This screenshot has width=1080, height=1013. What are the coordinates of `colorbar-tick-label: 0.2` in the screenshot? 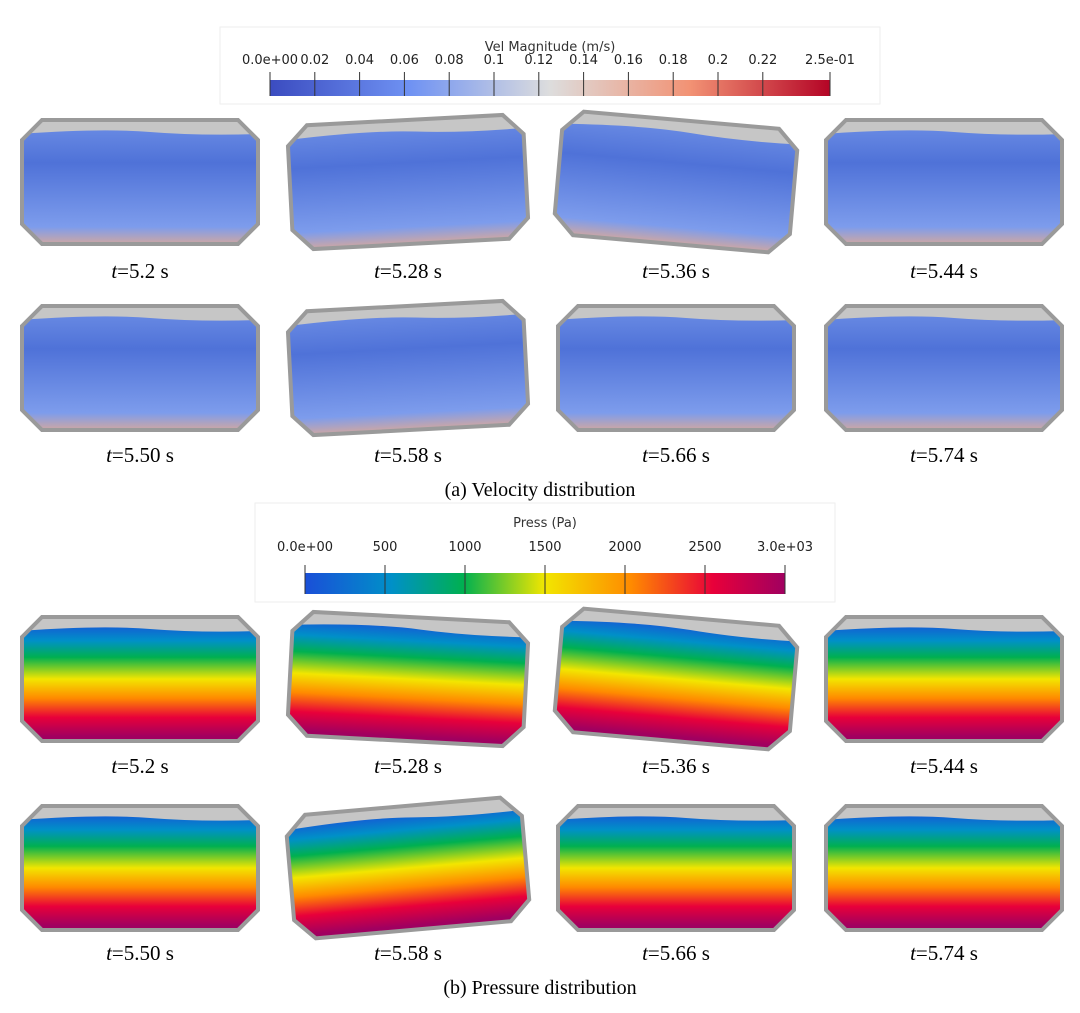 It's located at (718, 60).